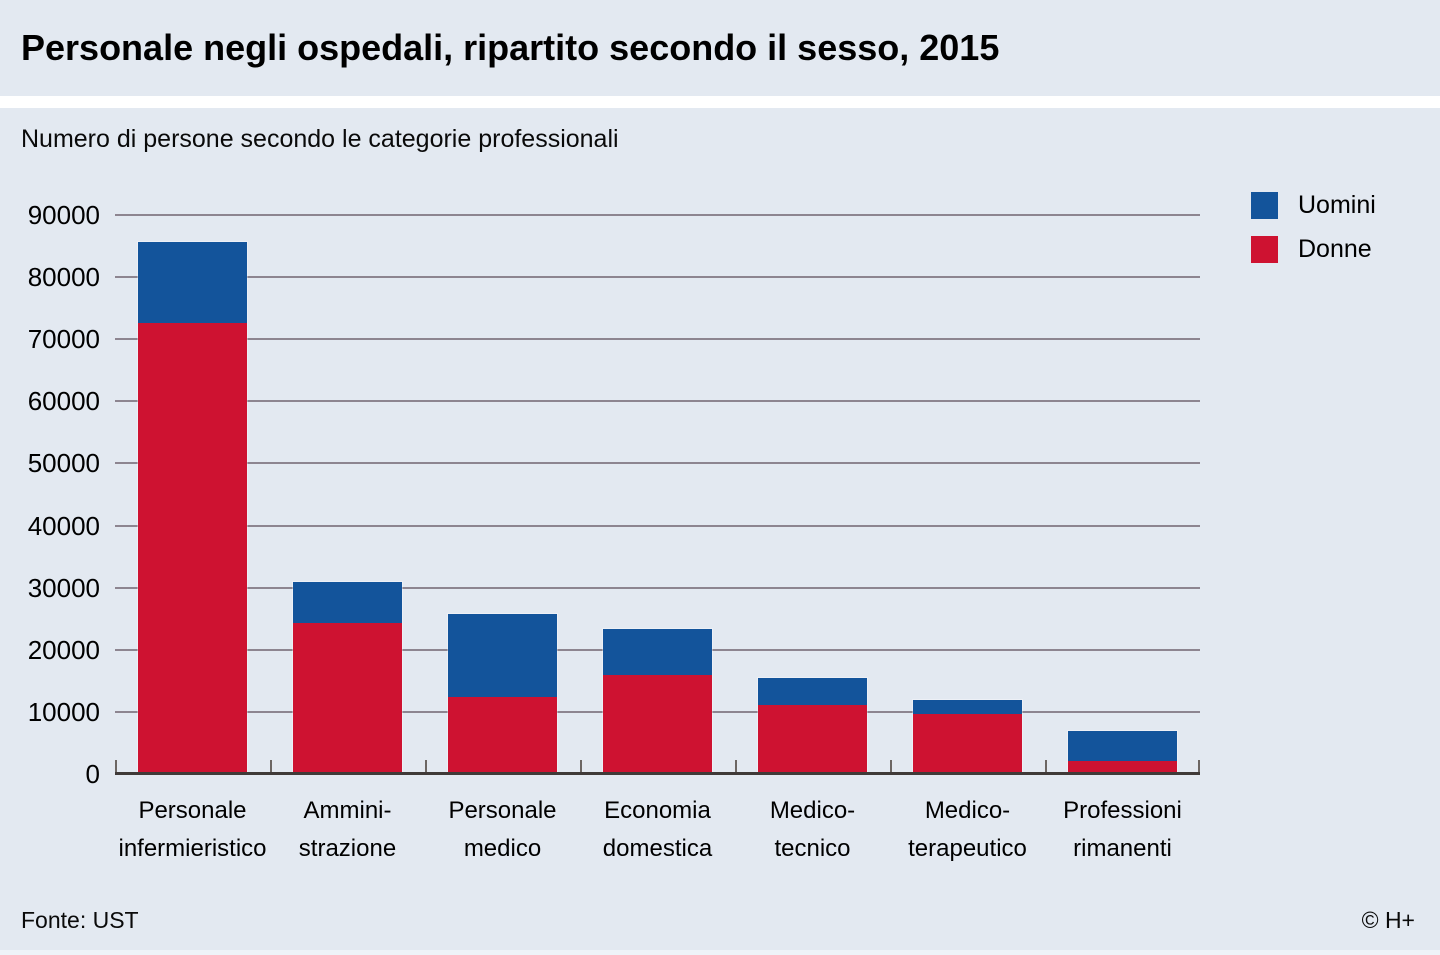  Describe the element at coordinates (968, 830) in the screenshot. I see `x-axis-label-medico-terapeutico: Medico-terapeutico` at that location.